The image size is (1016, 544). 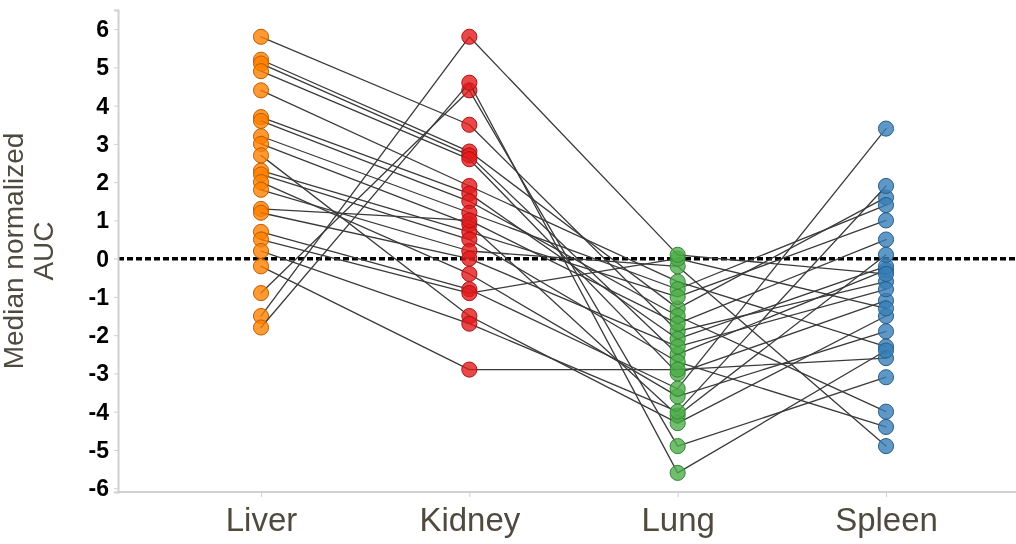 I want to click on y-tick-label: -2, so click(x=98, y=335).